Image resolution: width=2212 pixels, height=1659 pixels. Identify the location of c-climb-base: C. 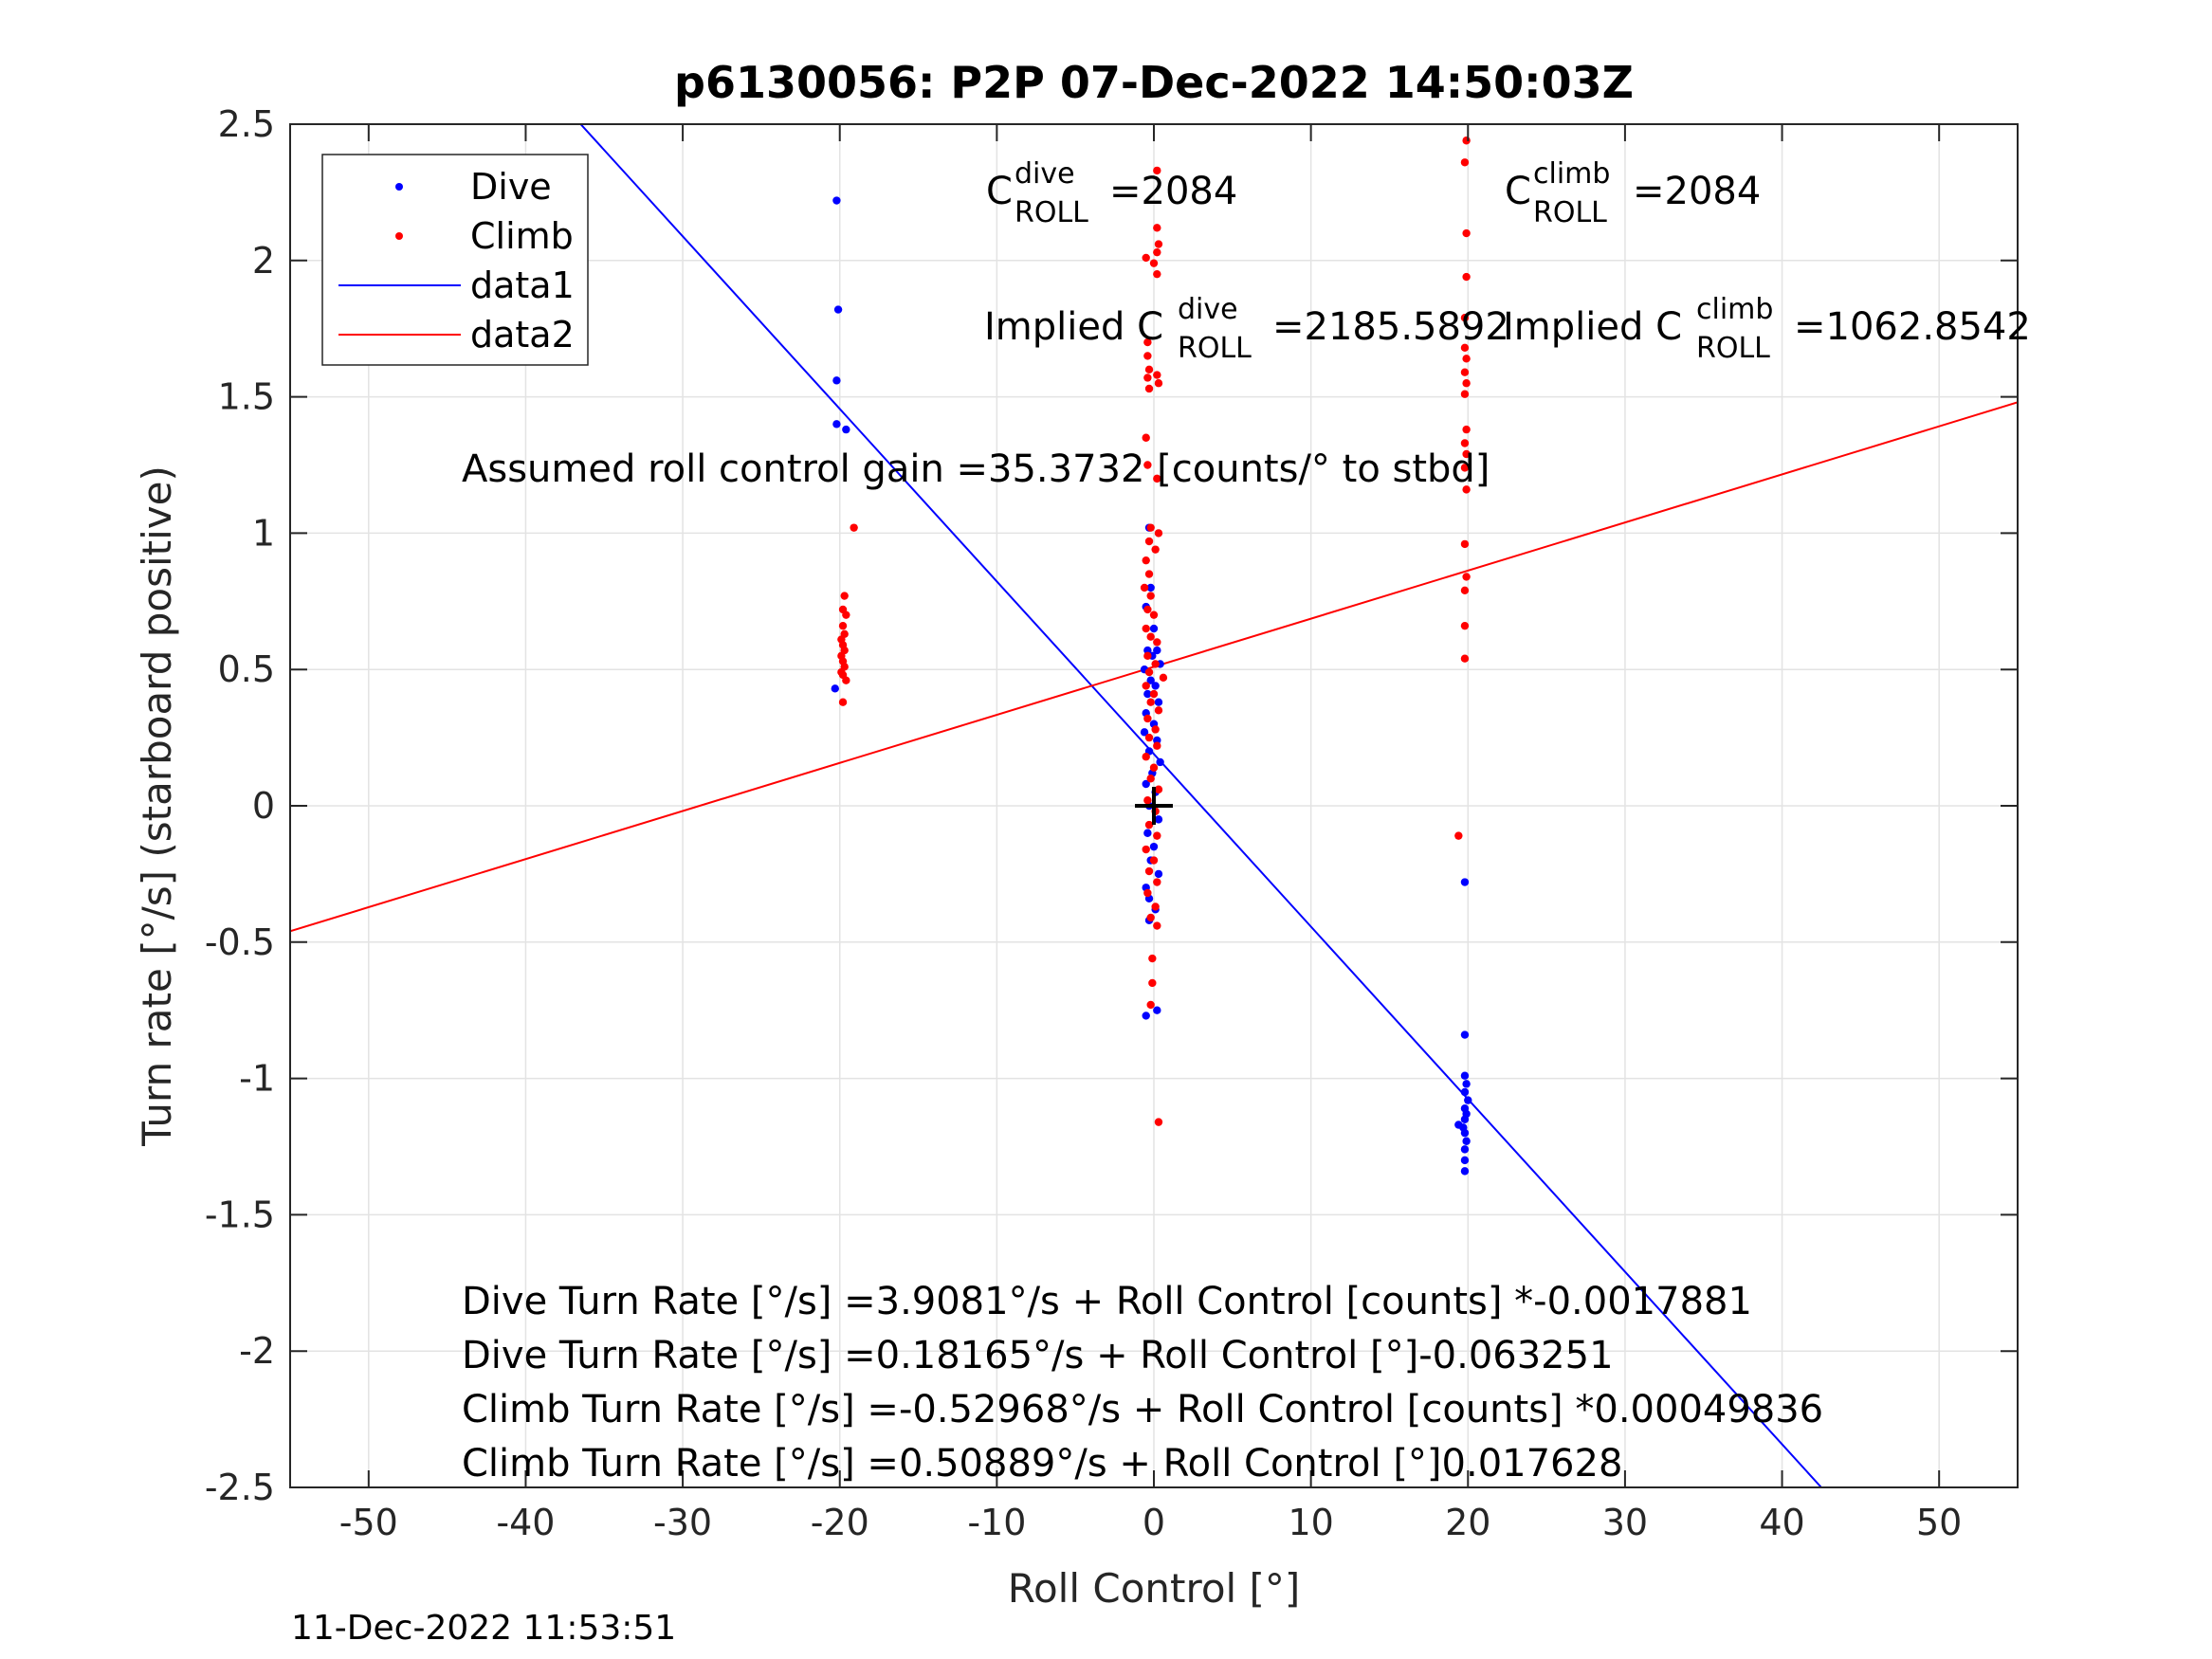
(1518, 191).